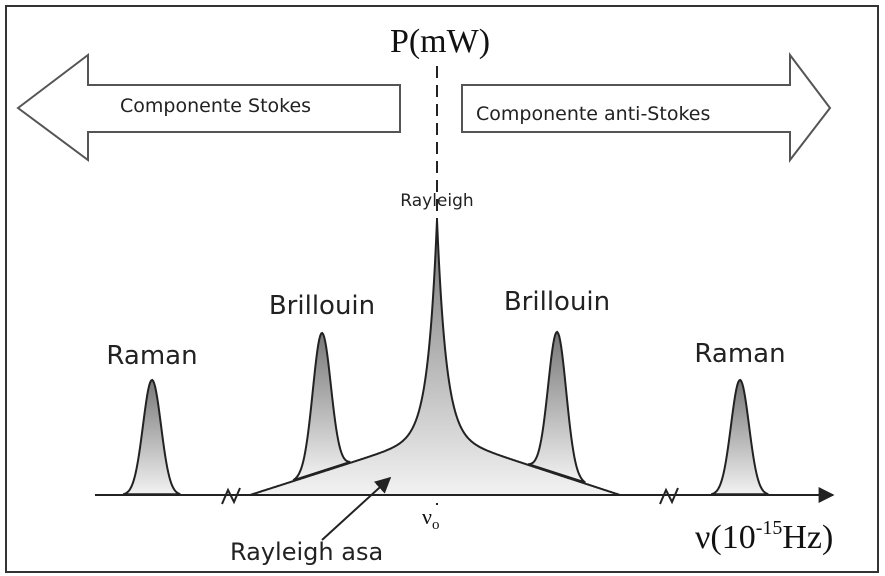 This screenshot has width=885, height=576. I want to click on center-label: νo, so click(430, 518).